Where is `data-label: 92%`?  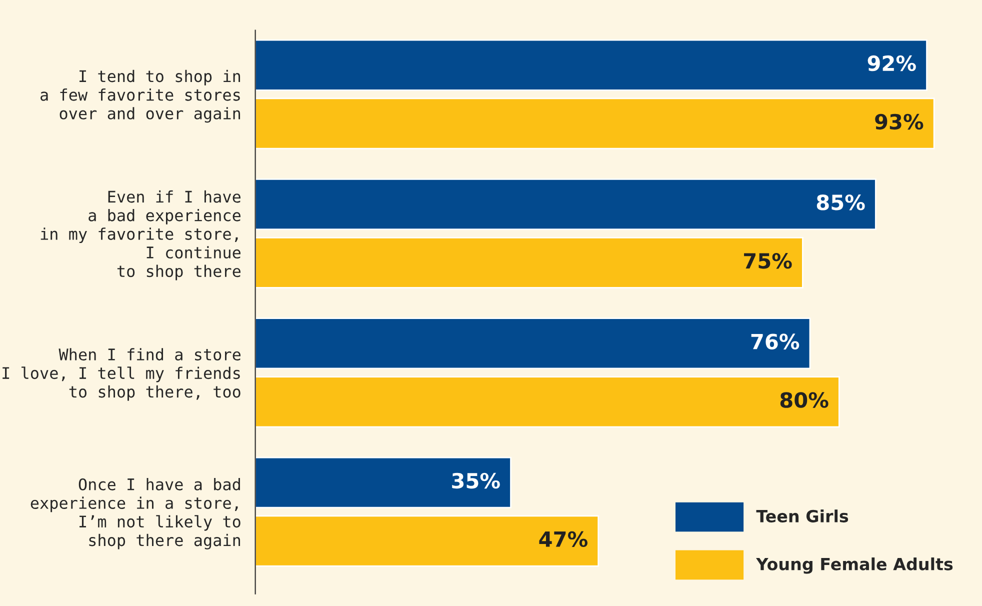
data-label: 92% is located at coordinates (892, 63).